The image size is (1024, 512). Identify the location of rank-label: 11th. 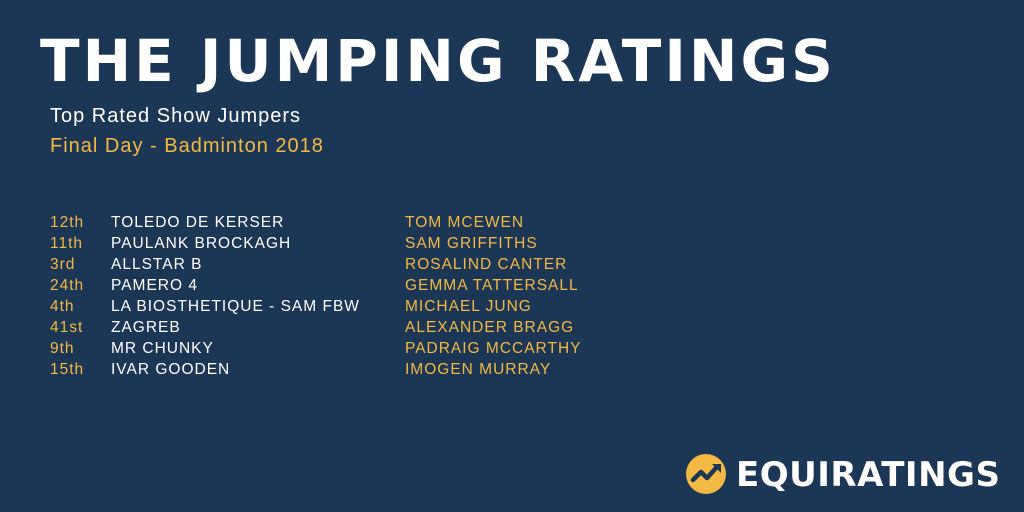
(67, 243).